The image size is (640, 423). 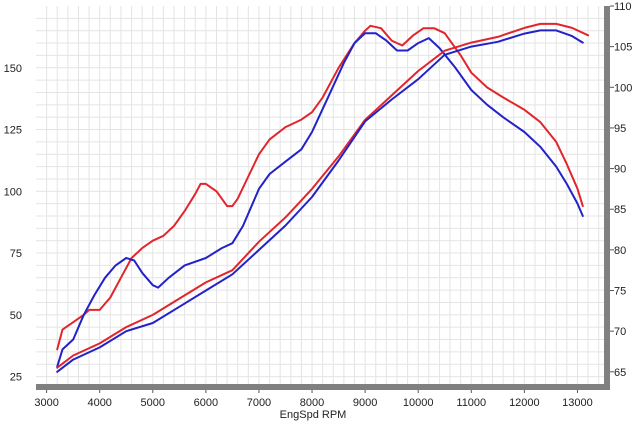 What do you see at coordinates (620, 292) in the screenshot?
I see `right-y-tick-label: 75` at bounding box center [620, 292].